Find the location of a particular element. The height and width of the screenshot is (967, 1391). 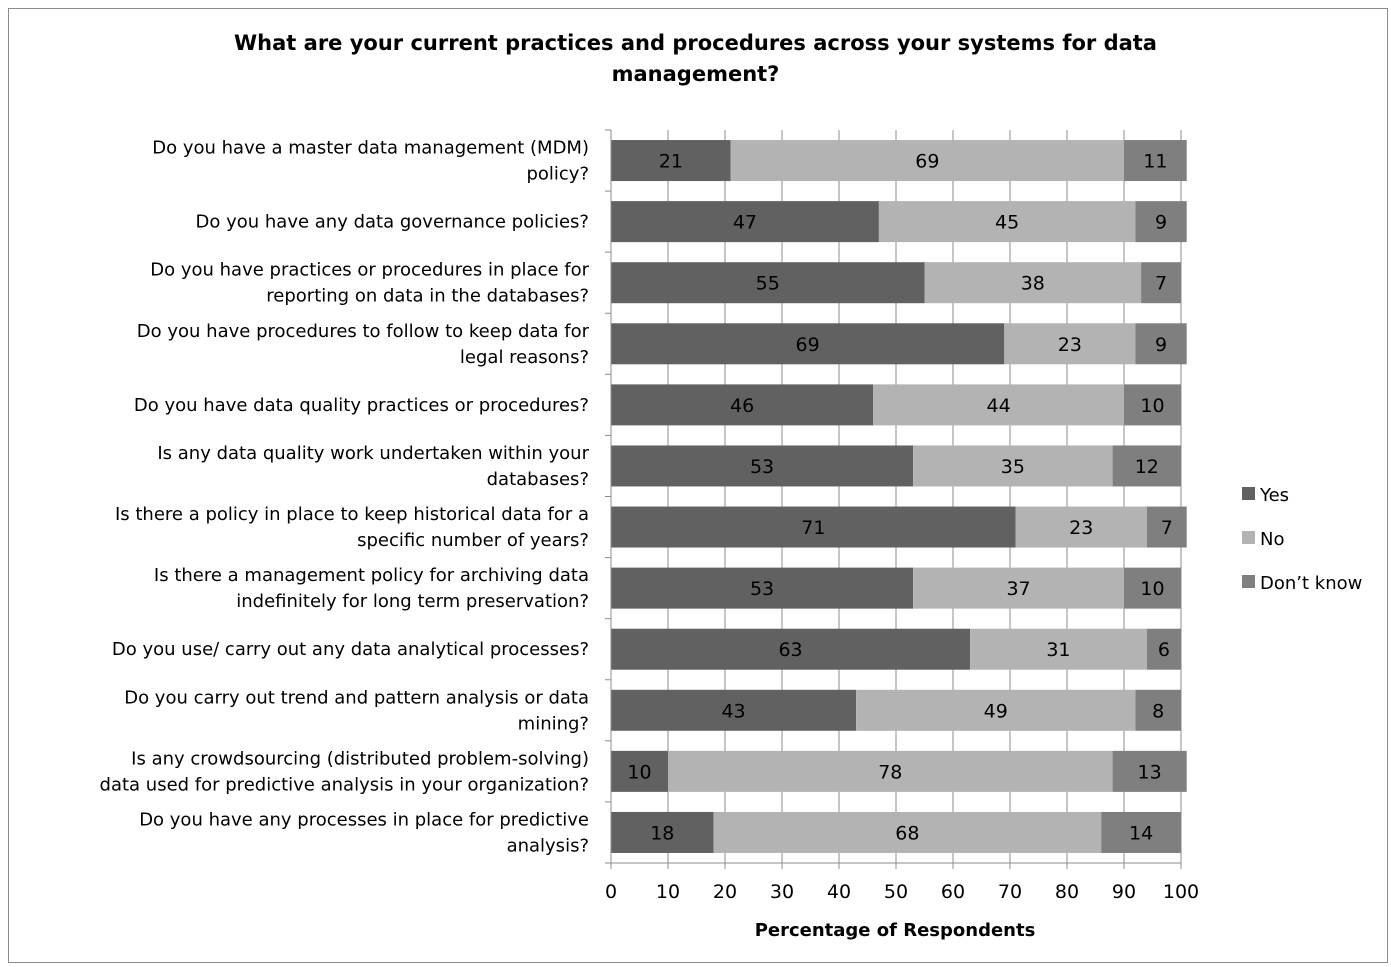

data-label: 63 is located at coordinates (790, 650).